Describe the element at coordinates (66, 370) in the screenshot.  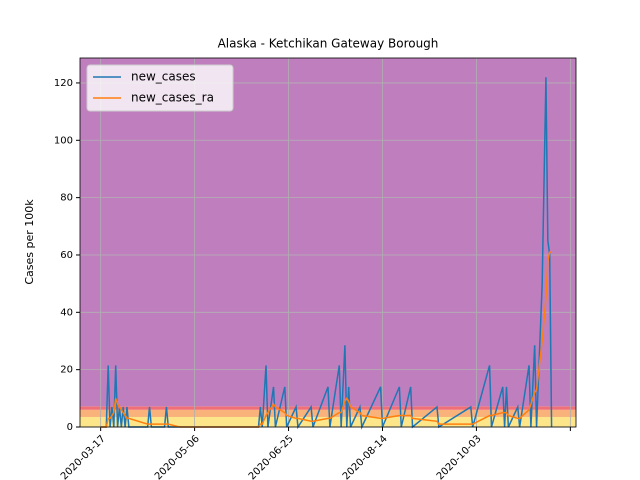
I see `y-tick-label: 20` at that location.